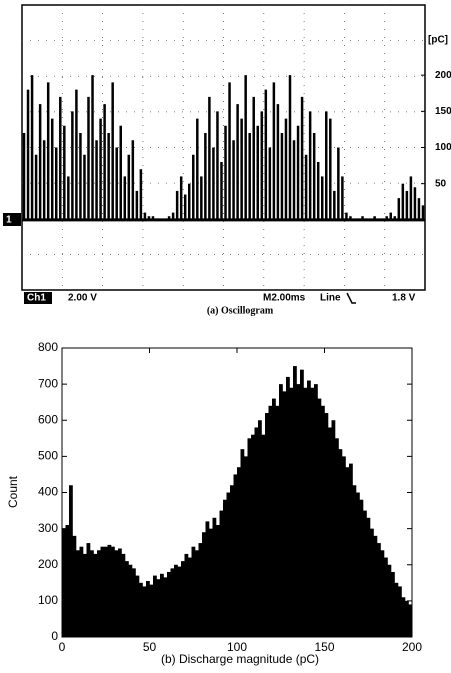 This screenshot has height=673, width=451. What do you see at coordinates (9, 220) in the screenshot?
I see `channel-marker: 1` at bounding box center [9, 220].